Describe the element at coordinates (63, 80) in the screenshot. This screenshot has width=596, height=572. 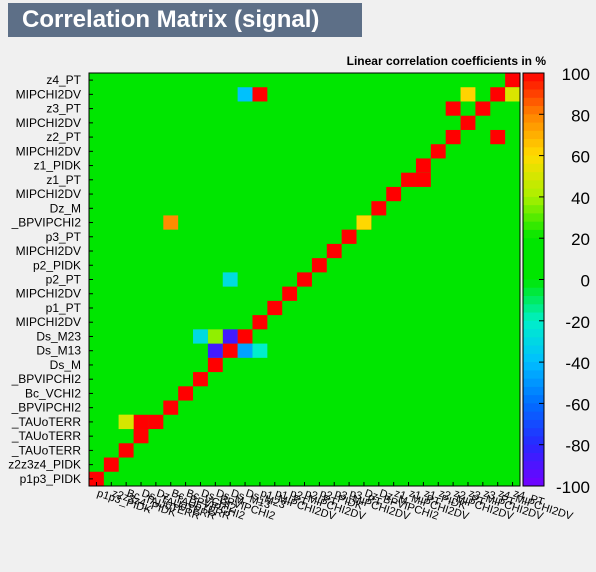
I see `y-tick-label: z4_PT` at that location.